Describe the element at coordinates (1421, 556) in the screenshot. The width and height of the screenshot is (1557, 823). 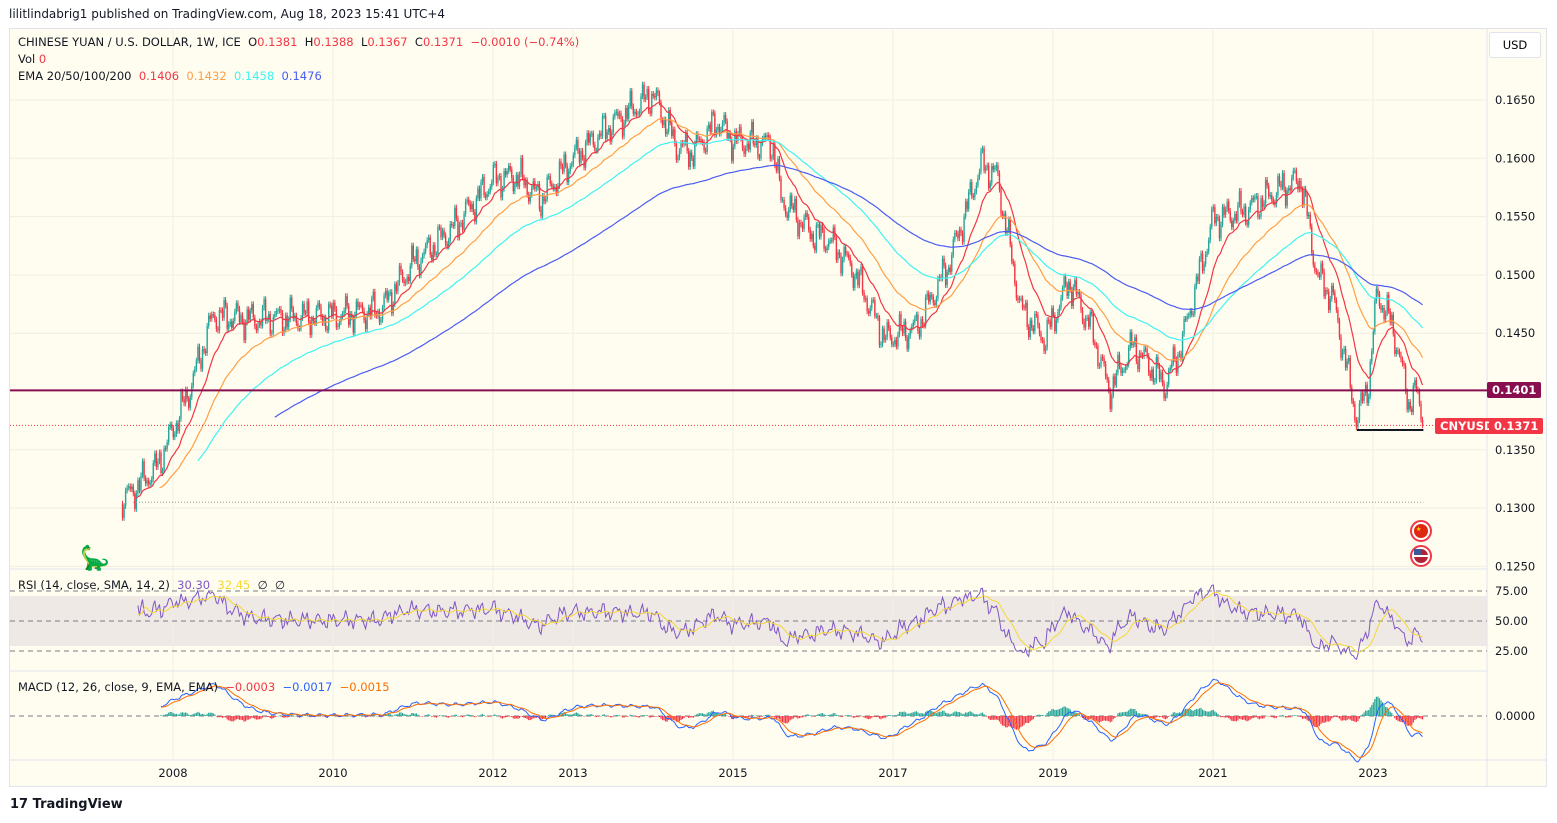
I see `us-flag-icon` at that location.